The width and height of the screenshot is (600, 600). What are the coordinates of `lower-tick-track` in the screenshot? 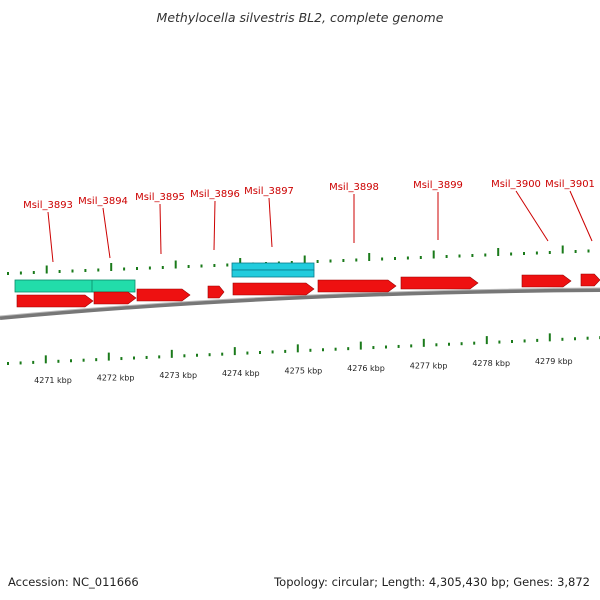 It's located at (303, 349).